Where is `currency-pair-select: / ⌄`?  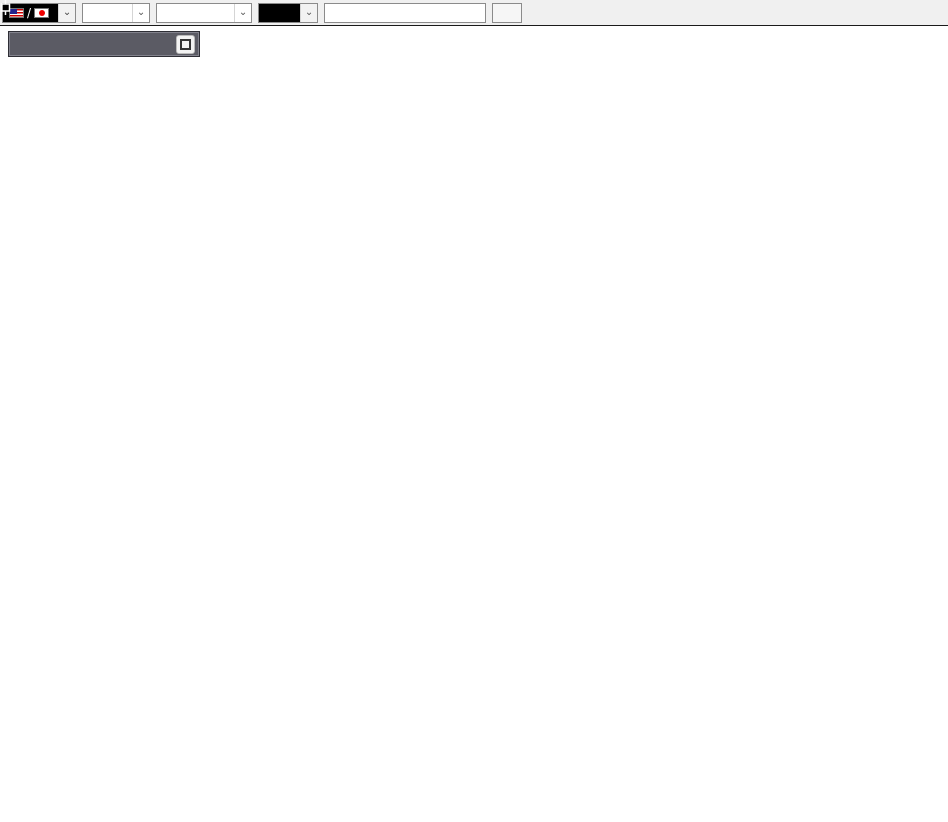 currency-pair-select: / ⌄ is located at coordinates (39, 12).